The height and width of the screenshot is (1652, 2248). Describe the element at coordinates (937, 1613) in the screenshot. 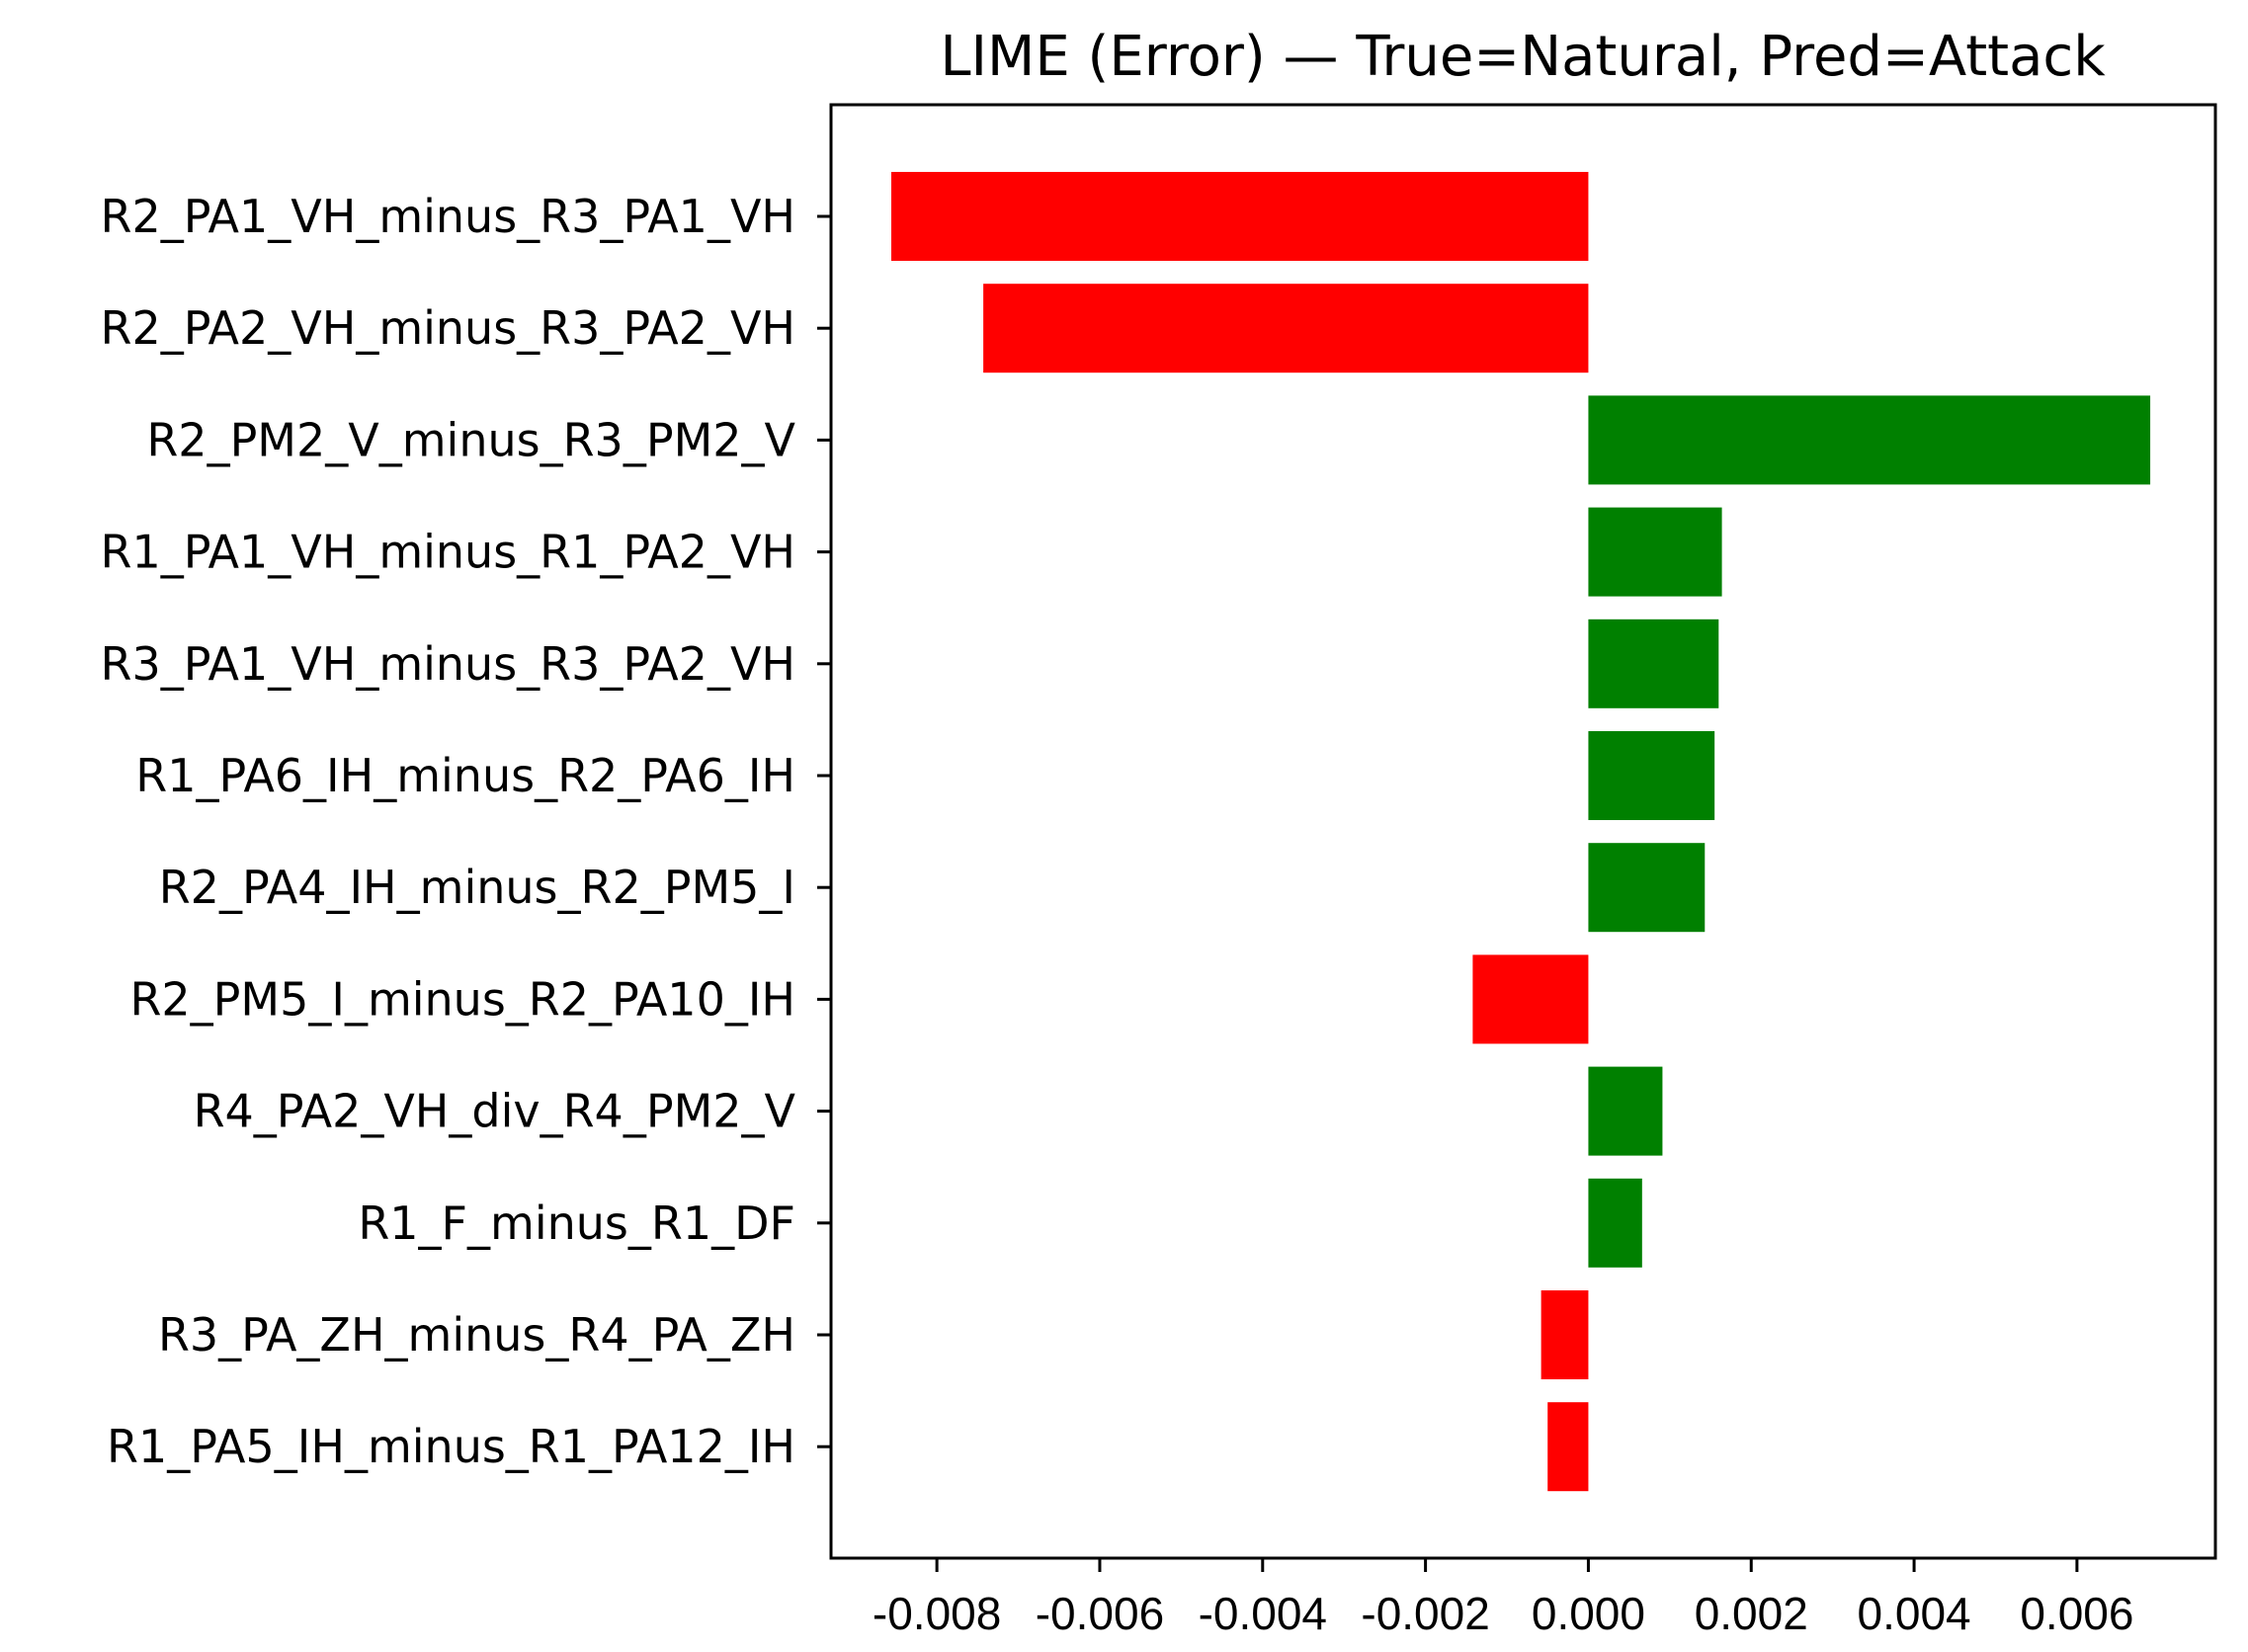

I see `x-tick-label: -0.008` at that location.